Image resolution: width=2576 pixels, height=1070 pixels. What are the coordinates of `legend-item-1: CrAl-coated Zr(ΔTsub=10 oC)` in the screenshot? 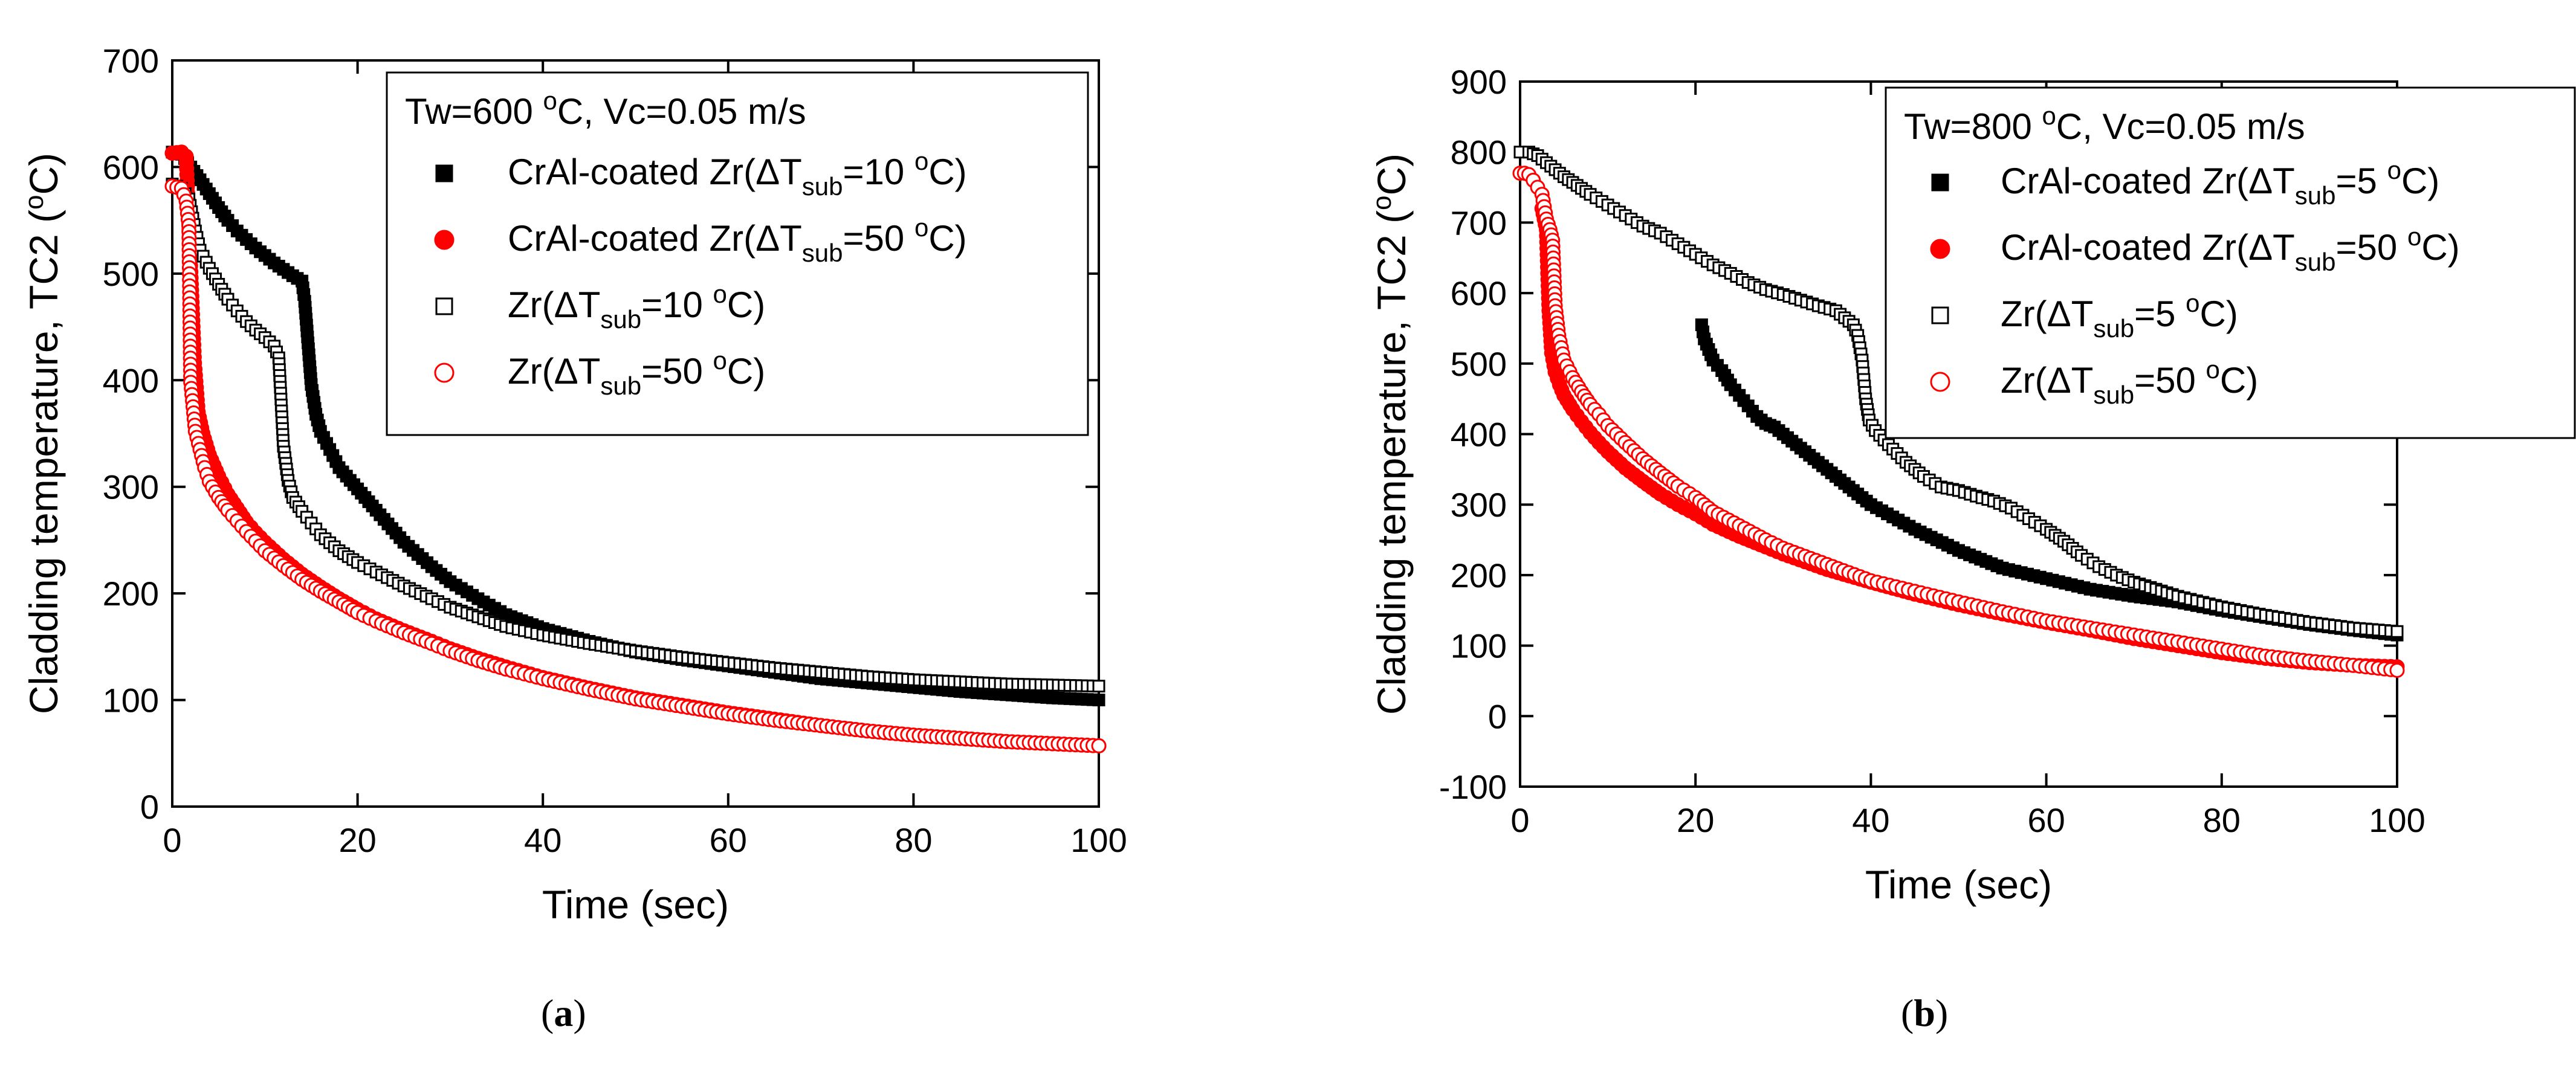 It's located at (737, 174).